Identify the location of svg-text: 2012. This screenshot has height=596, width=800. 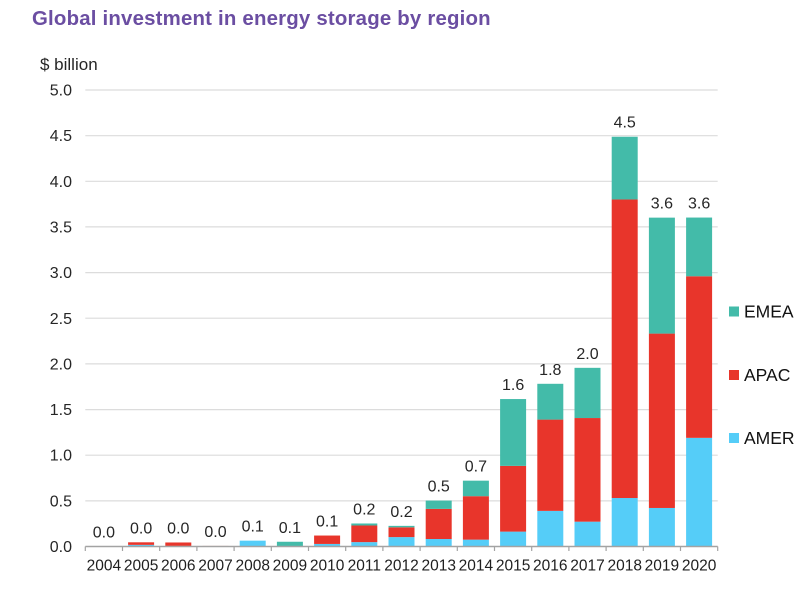
(401, 566).